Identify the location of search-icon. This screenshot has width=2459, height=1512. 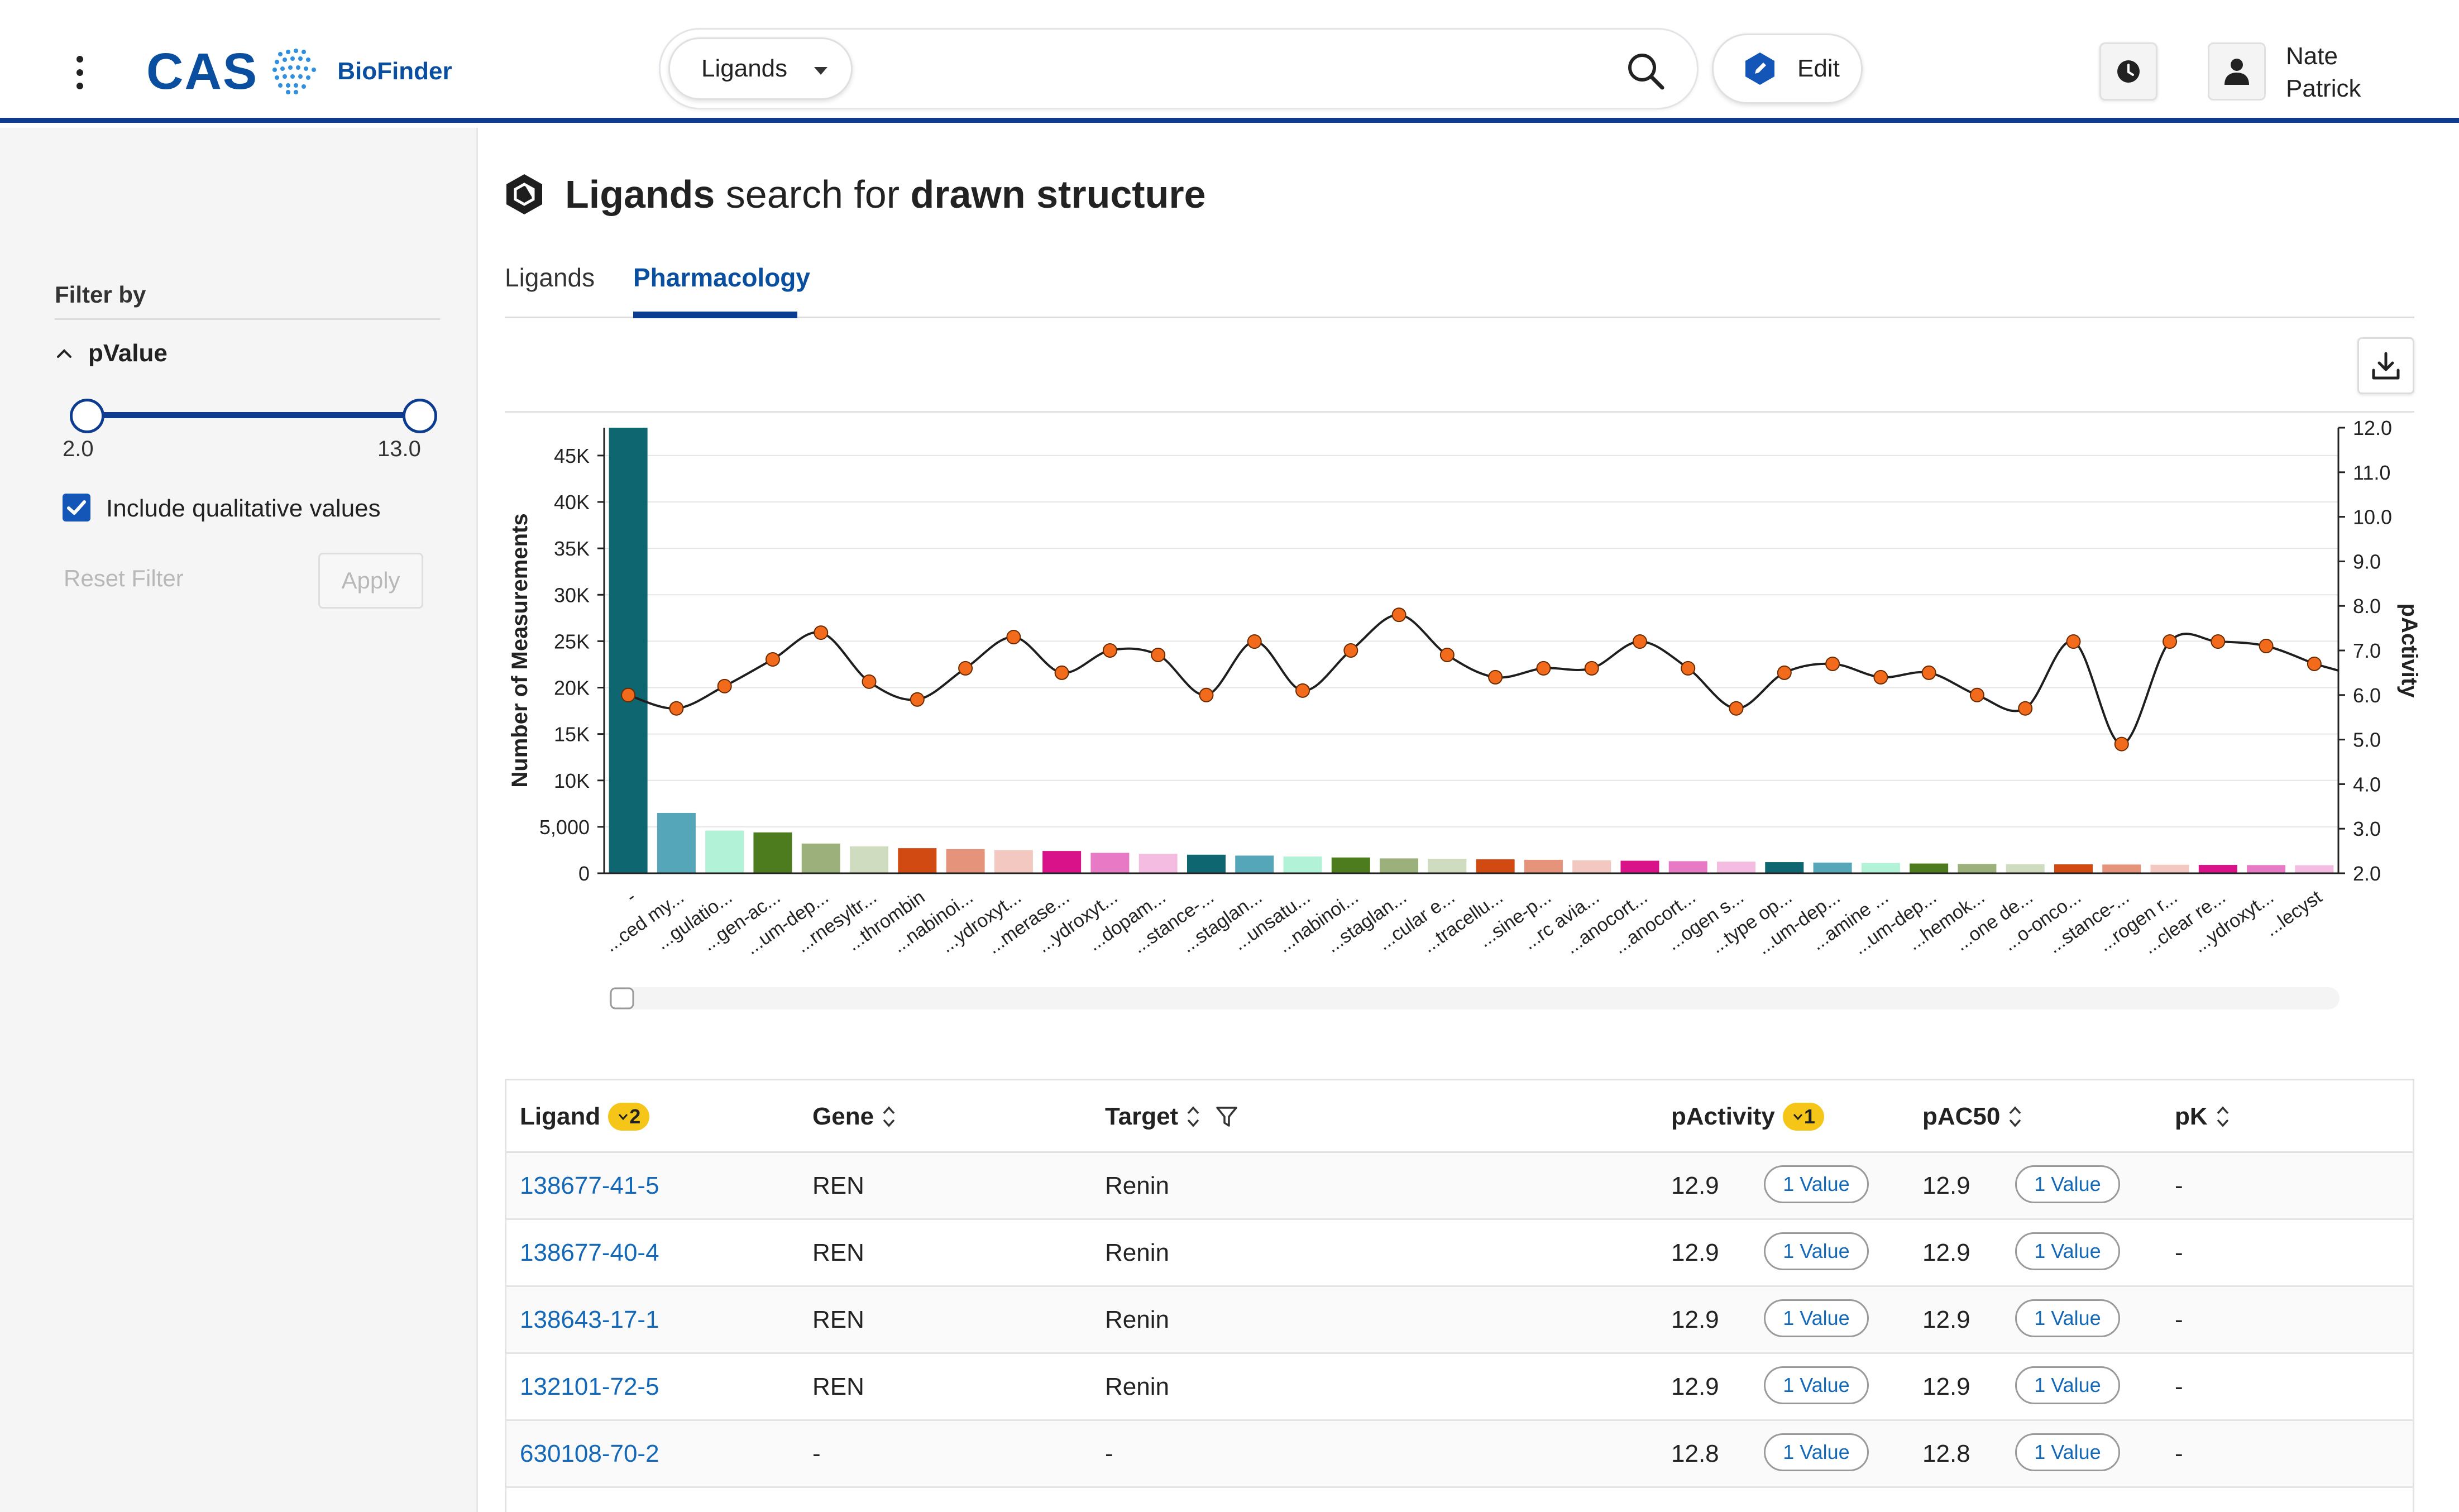
(1645, 71).